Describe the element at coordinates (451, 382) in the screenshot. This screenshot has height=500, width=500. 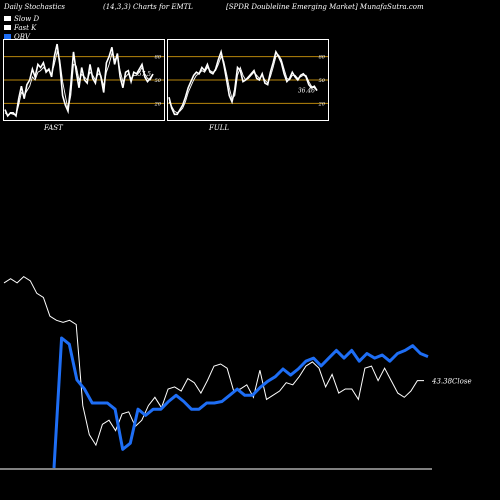
I see `close-last-value: 43.38Close` at that location.